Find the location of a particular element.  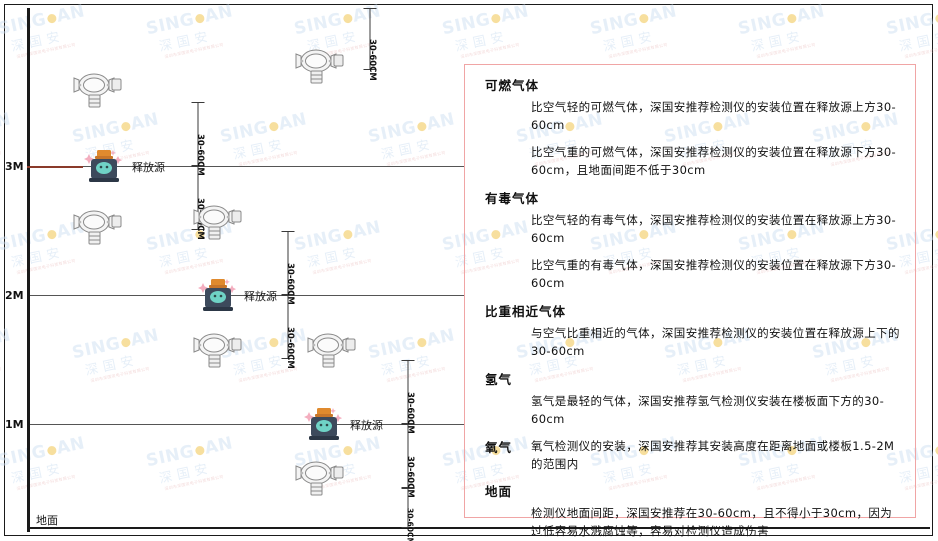

section-paragraph: 比空气重的有毒气体，深国安推荐检测仪的安装位置在释放源下方30-60cm is located at coordinates (714, 274).